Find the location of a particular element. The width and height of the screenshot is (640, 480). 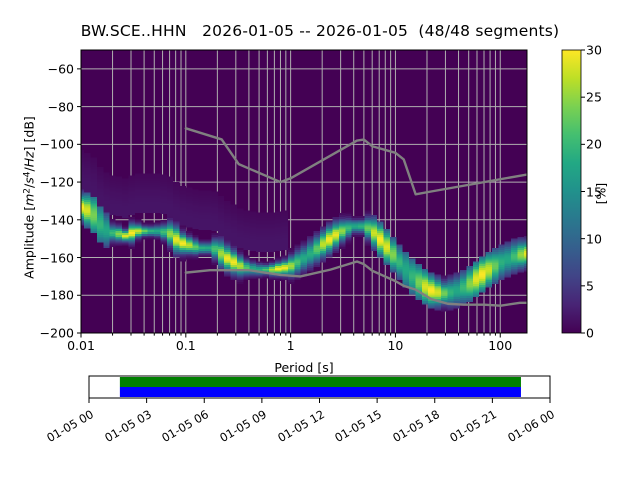

y-tick-label: −200 is located at coordinates (56, 333).